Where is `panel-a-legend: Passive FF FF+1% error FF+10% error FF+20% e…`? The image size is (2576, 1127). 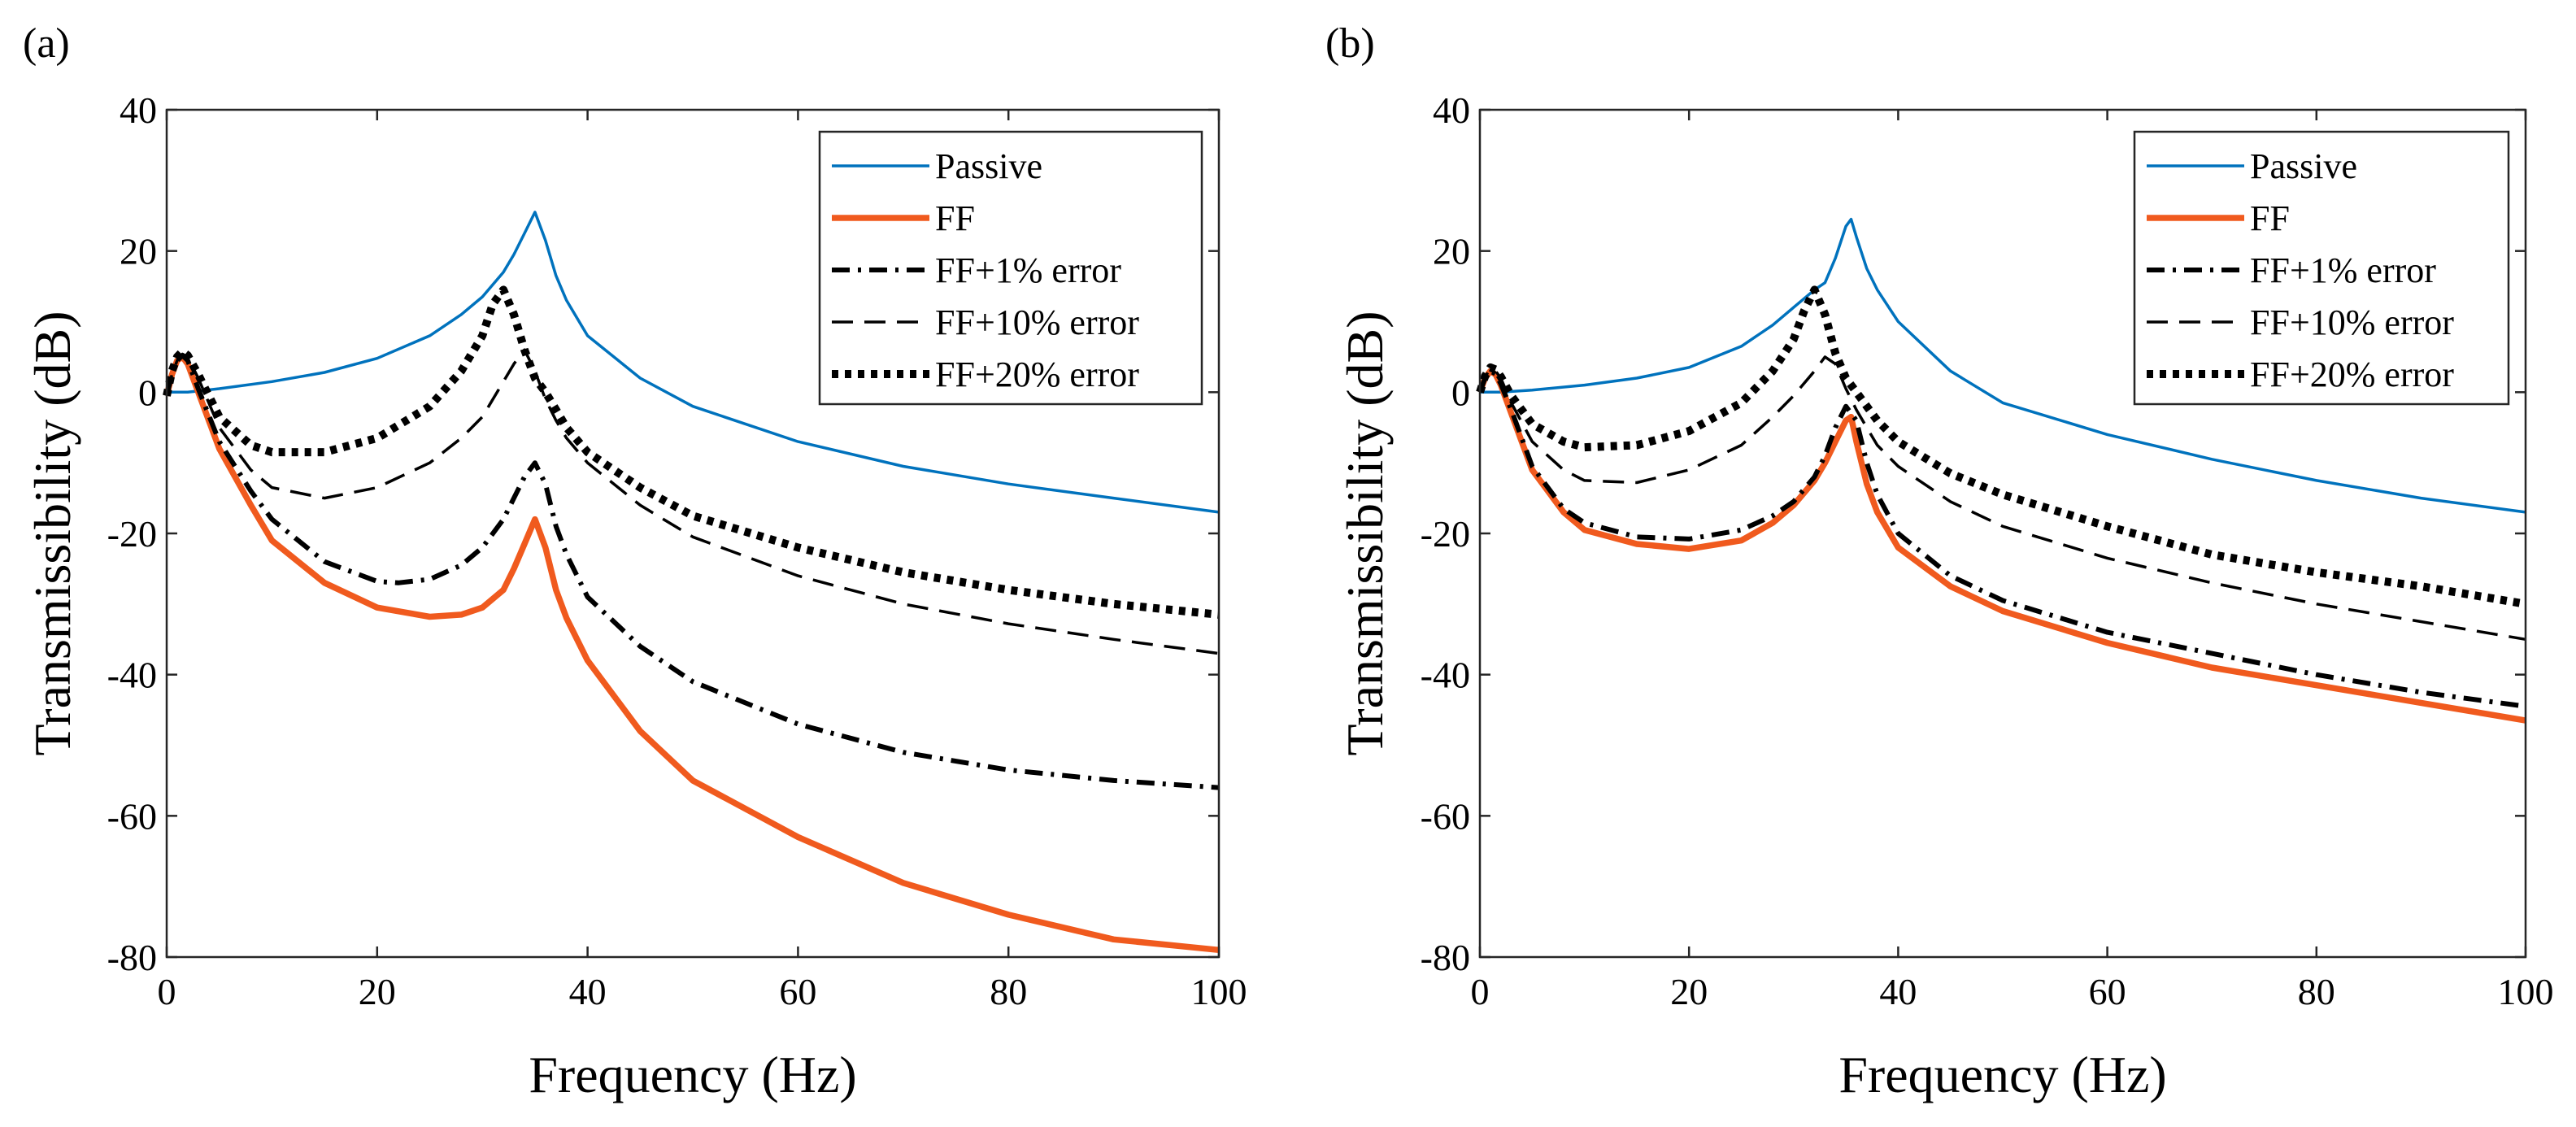 panel-a-legend: Passive FF FF+1% error FF+10% error FF+20% e… is located at coordinates (1011, 268).